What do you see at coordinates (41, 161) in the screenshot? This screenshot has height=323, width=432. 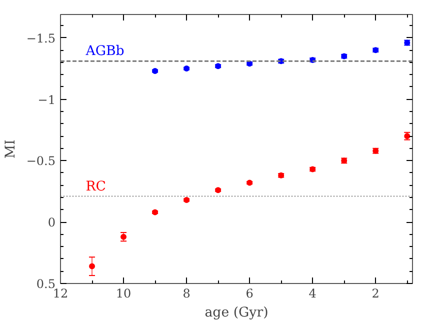 I see `y-tick-label: −0.5` at bounding box center [41, 161].